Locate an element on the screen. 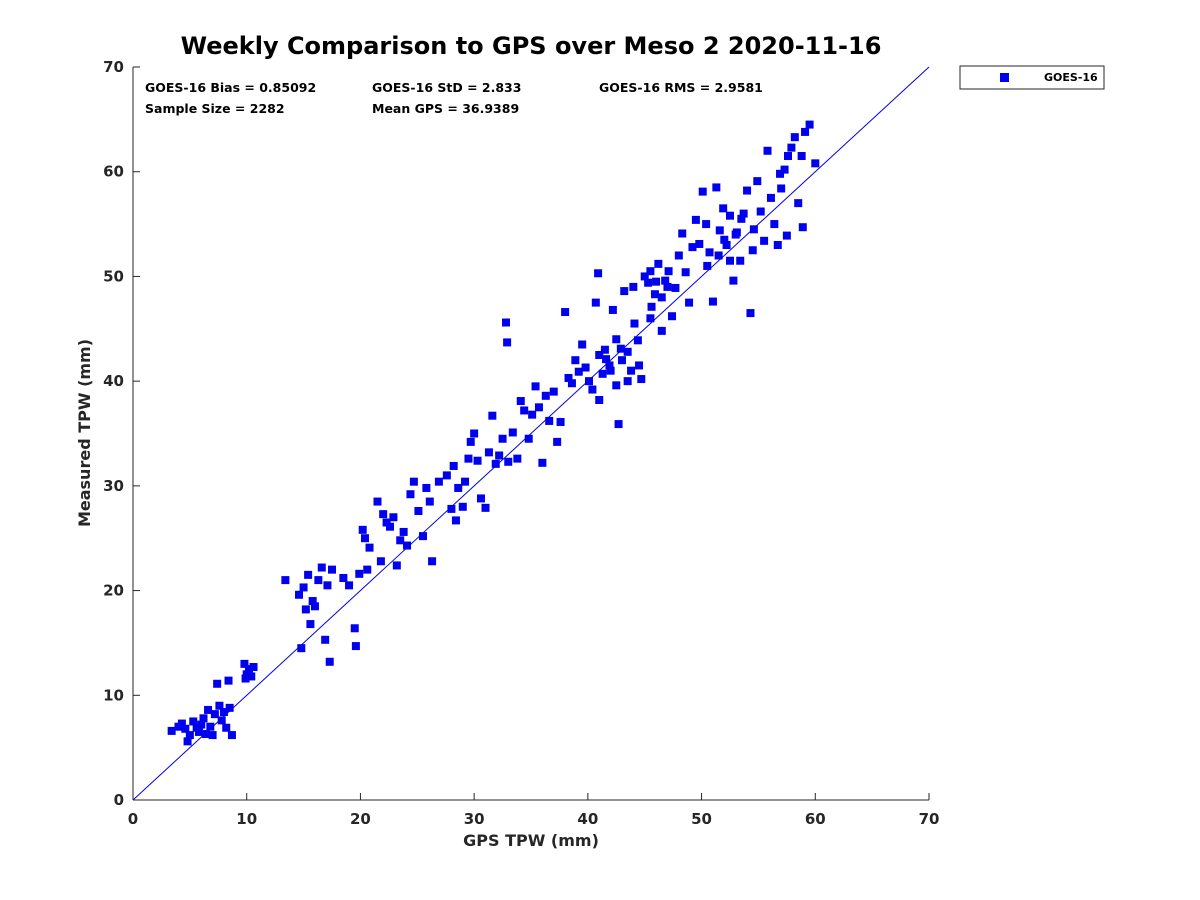 This screenshot has width=1200, height=900. y-tick-label: 60 is located at coordinates (113, 172).